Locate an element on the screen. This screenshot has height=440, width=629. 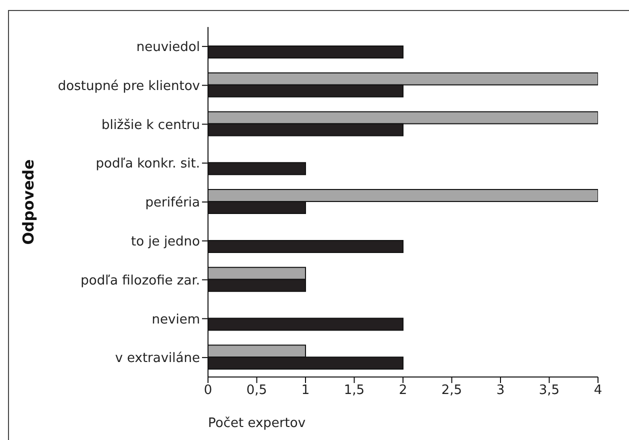
y-axis-title: Odpovede is located at coordinates (28, 202).